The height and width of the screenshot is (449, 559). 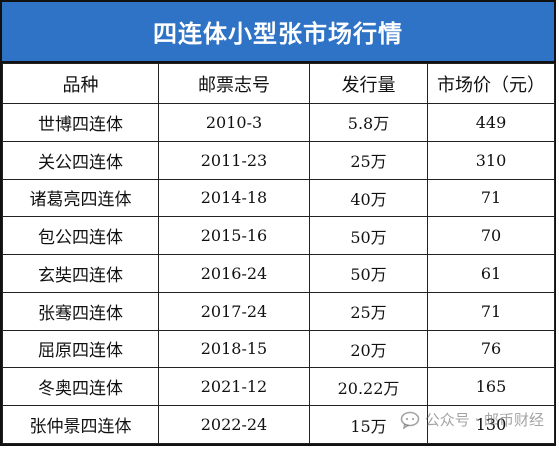 I want to click on table-row: 诸葛亮四连体 2014-18 40万 71, so click(x=278, y=198).